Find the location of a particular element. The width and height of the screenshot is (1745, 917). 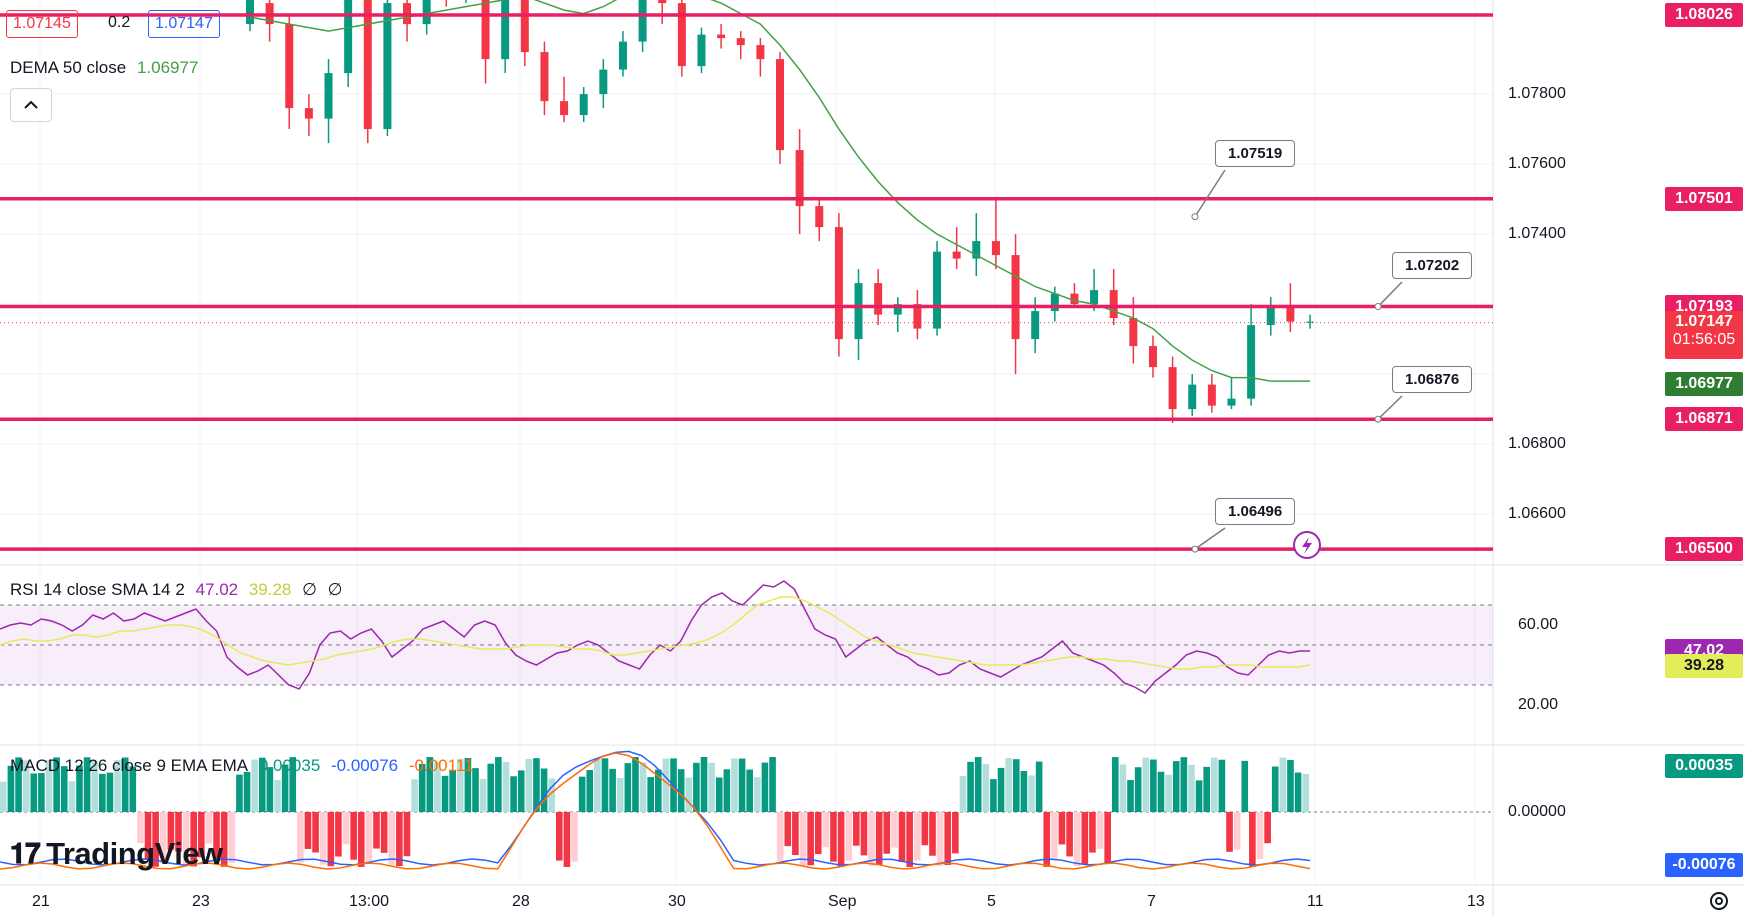

rsi-axis-label: 60.00 is located at coordinates (1538, 624).